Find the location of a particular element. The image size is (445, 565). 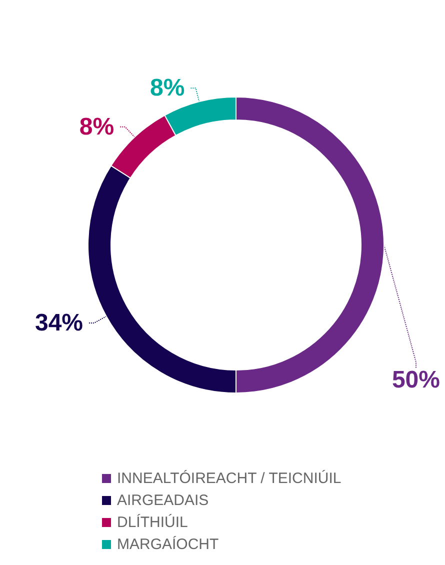

legend-label: INNEALTÓIREACHT / TEICNIÚIL is located at coordinates (229, 478).